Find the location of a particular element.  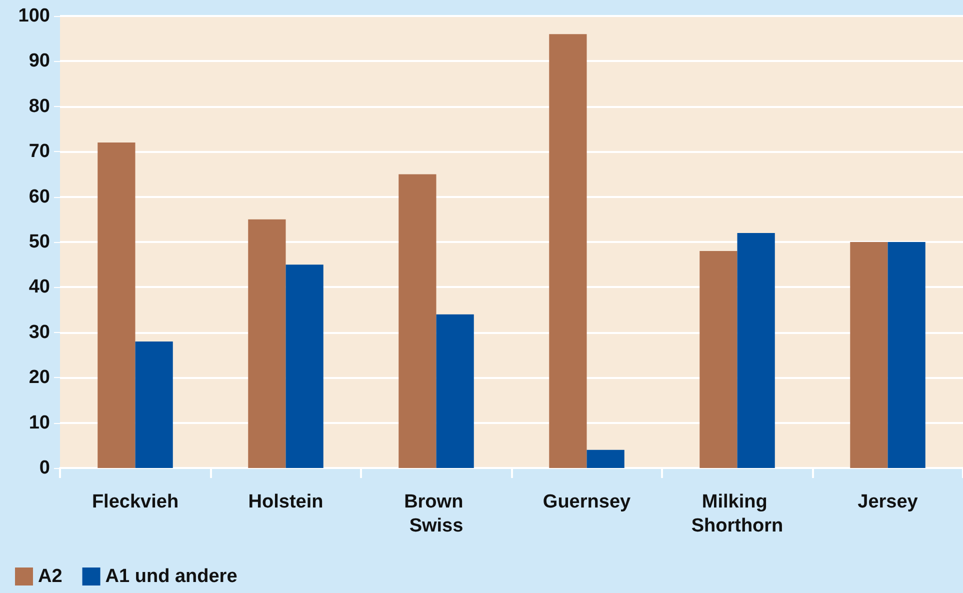

y-tick-label: 40 is located at coordinates (39, 287).